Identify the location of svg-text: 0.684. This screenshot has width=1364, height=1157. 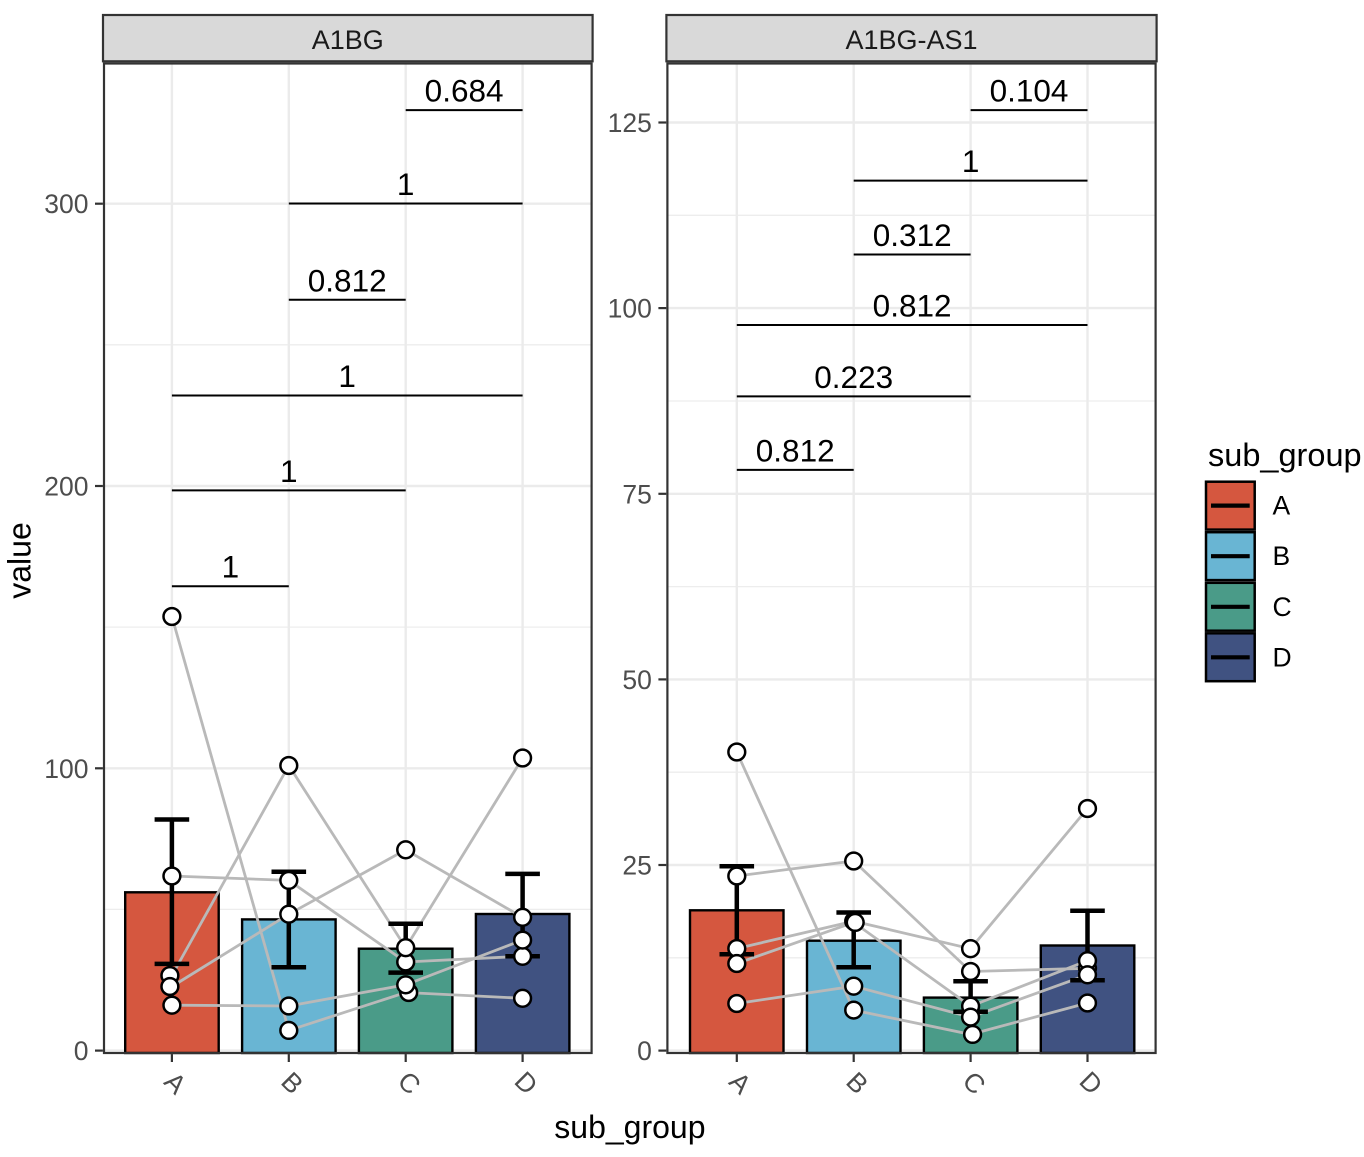
(464, 91).